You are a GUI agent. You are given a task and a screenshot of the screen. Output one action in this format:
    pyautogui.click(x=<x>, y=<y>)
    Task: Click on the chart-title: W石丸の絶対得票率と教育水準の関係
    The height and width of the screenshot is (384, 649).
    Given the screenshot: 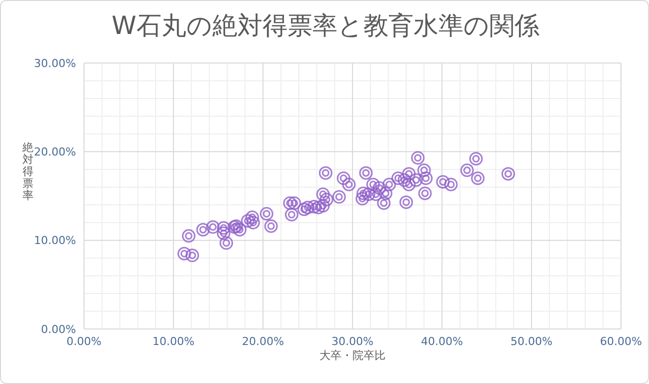 What is the action you would take?
    pyautogui.click(x=325, y=26)
    